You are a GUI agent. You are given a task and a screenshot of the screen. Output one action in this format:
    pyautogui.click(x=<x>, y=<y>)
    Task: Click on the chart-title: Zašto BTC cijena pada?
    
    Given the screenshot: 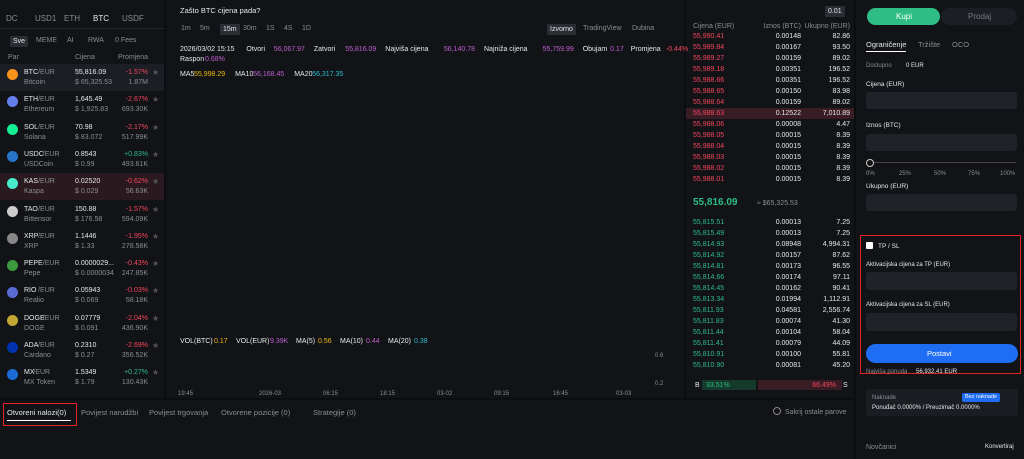 What is the action you would take?
    pyautogui.click(x=220, y=10)
    